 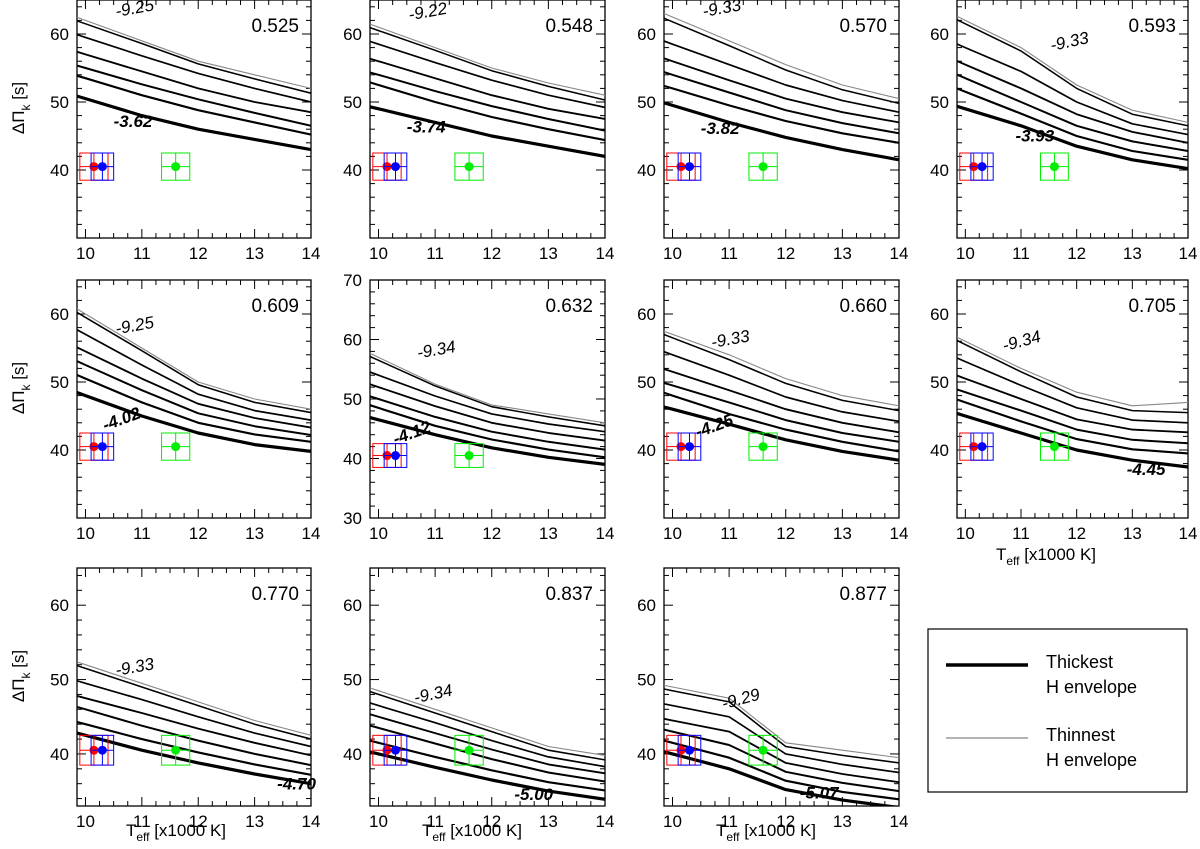 I want to click on y-axis-label-row1: ΔΠk [s], so click(x=21, y=108).